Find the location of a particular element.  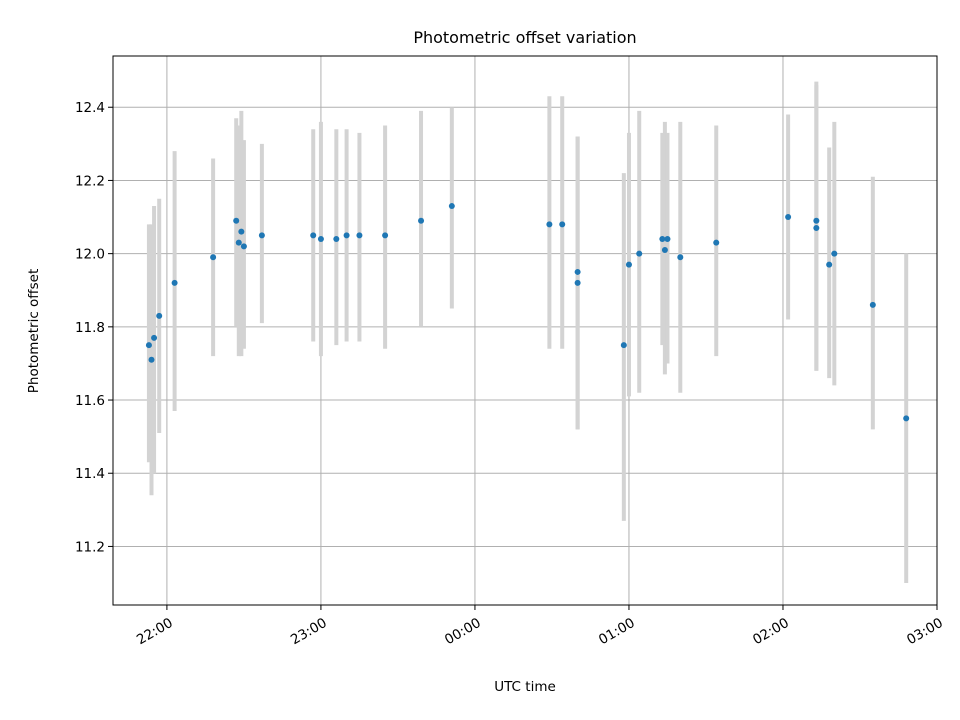

y-tick-label: 11.2 is located at coordinates (90, 547).